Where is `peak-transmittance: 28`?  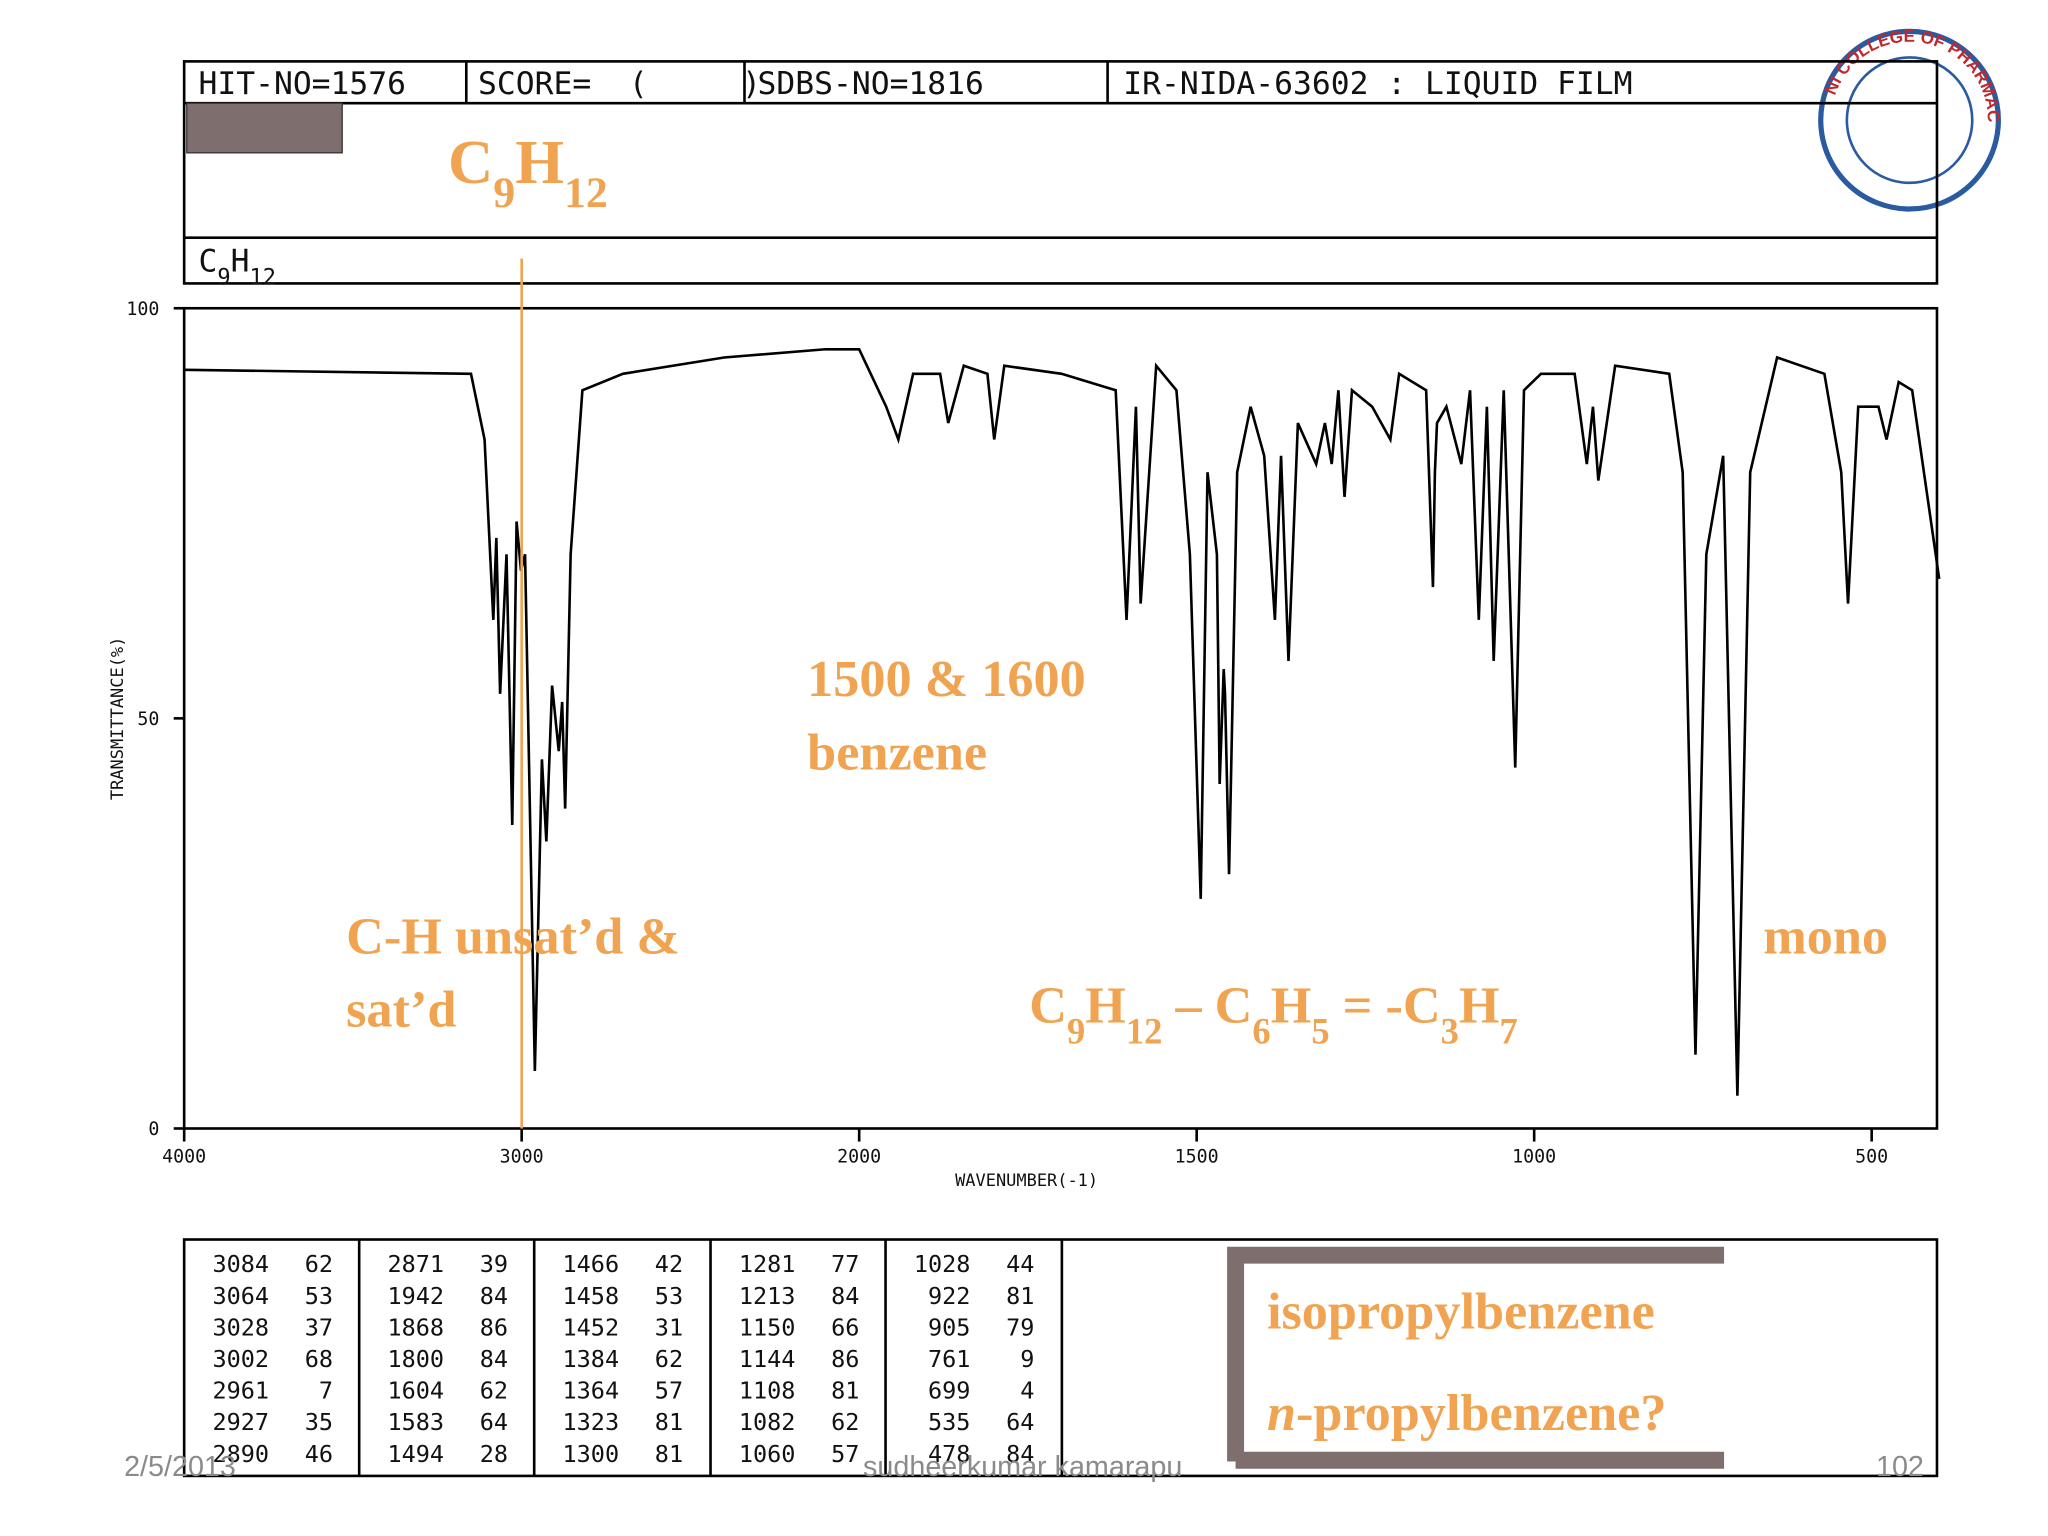
peak-transmittance: 28 is located at coordinates (494, 1454).